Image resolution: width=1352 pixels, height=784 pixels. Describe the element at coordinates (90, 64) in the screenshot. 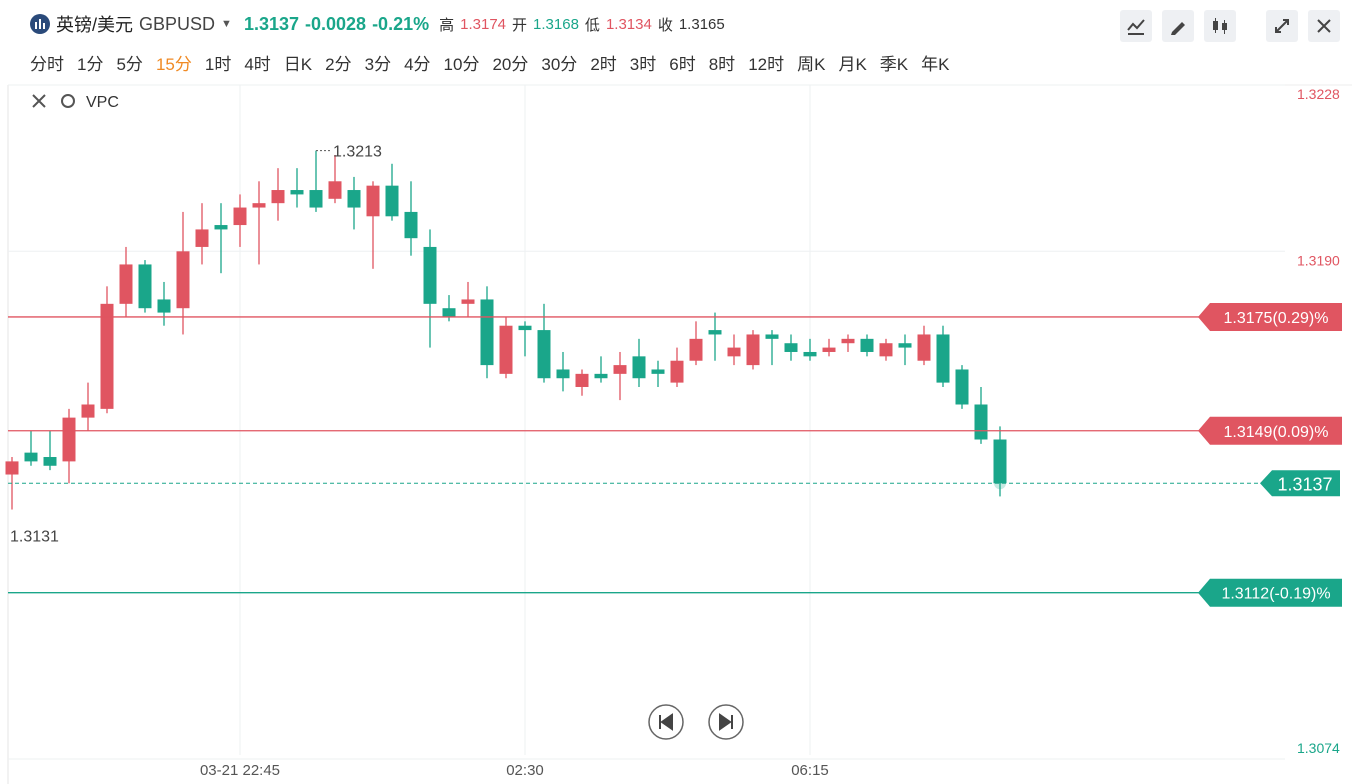

I see `timeframe: 1分` at that location.